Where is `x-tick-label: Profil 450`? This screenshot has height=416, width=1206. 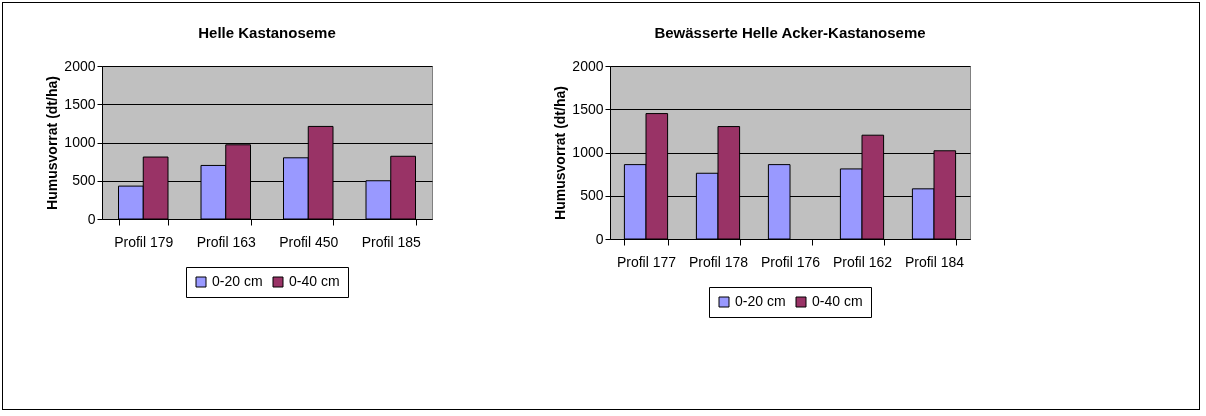 x-tick-label: Profil 450 is located at coordinates (309, 241).